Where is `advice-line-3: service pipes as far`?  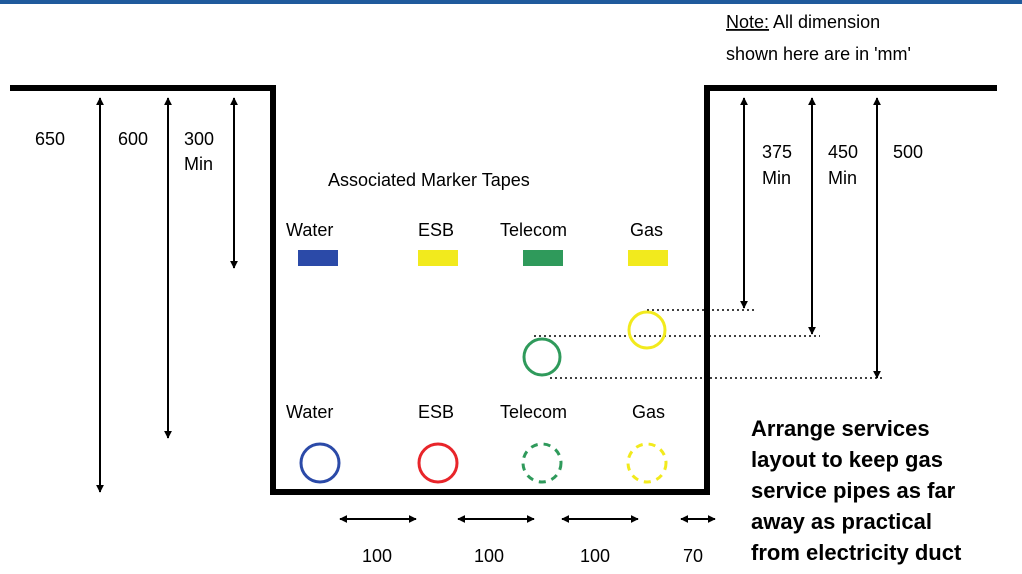
advice-line-3: service pipes as far is located at coordinates (853, 490).